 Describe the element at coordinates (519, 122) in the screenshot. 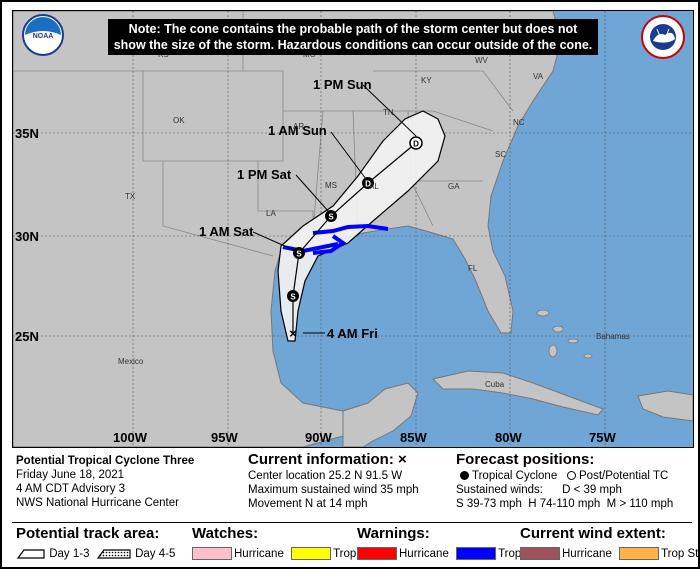

I see `svg-text: NC` at that location.